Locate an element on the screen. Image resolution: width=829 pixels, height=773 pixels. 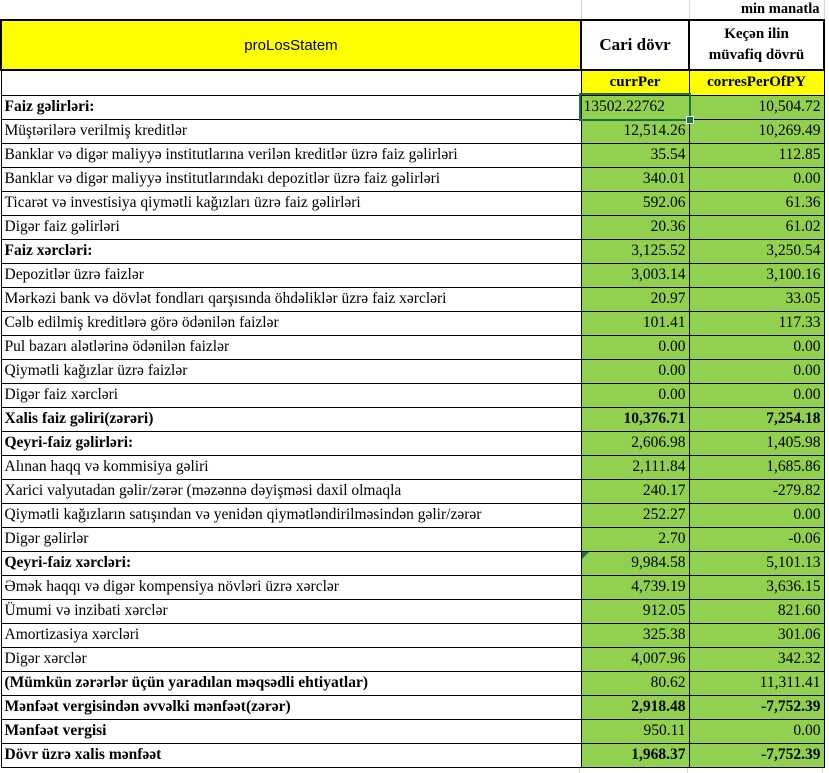
current-period-value-cell: 4,739.19 is located at coordinates (635, 587).